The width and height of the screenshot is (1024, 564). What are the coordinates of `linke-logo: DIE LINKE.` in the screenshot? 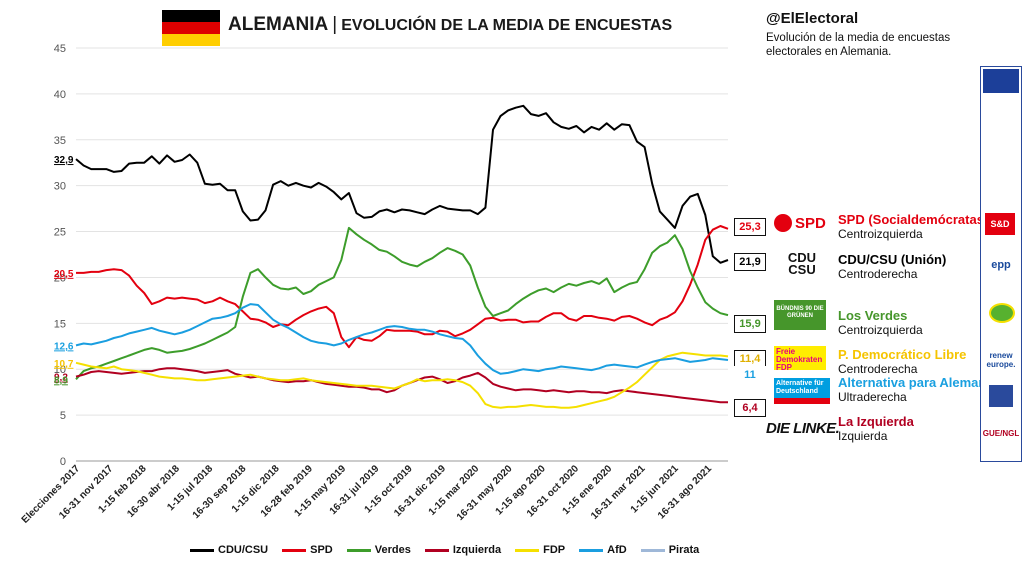 It's located at (803, 428).